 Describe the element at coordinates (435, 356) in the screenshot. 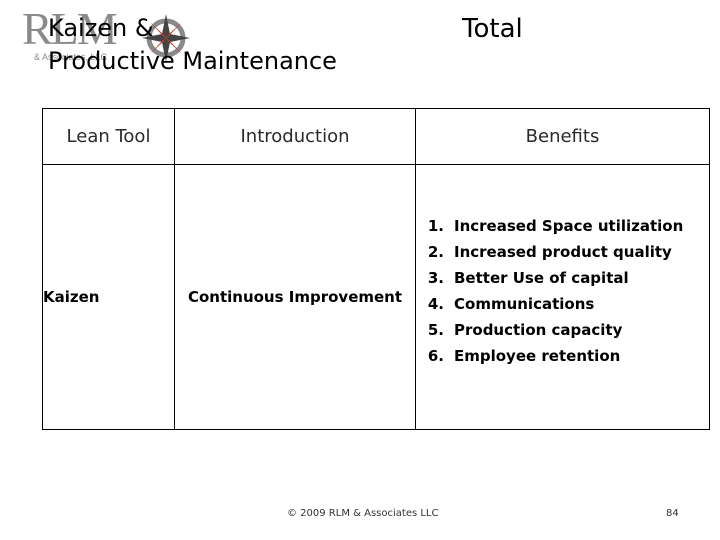

I see `list-item-number: 6.` at that location.